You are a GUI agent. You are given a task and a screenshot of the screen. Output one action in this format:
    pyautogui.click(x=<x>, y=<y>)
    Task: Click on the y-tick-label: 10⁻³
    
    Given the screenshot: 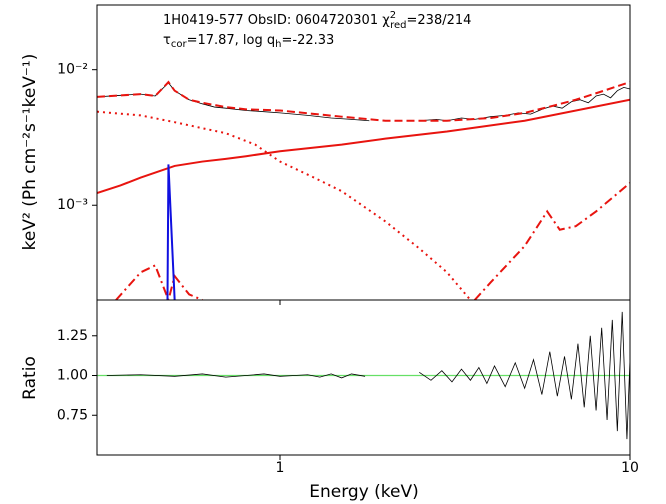 What is the action you would take?
    pyautogui.click(x=72, y=205)
    